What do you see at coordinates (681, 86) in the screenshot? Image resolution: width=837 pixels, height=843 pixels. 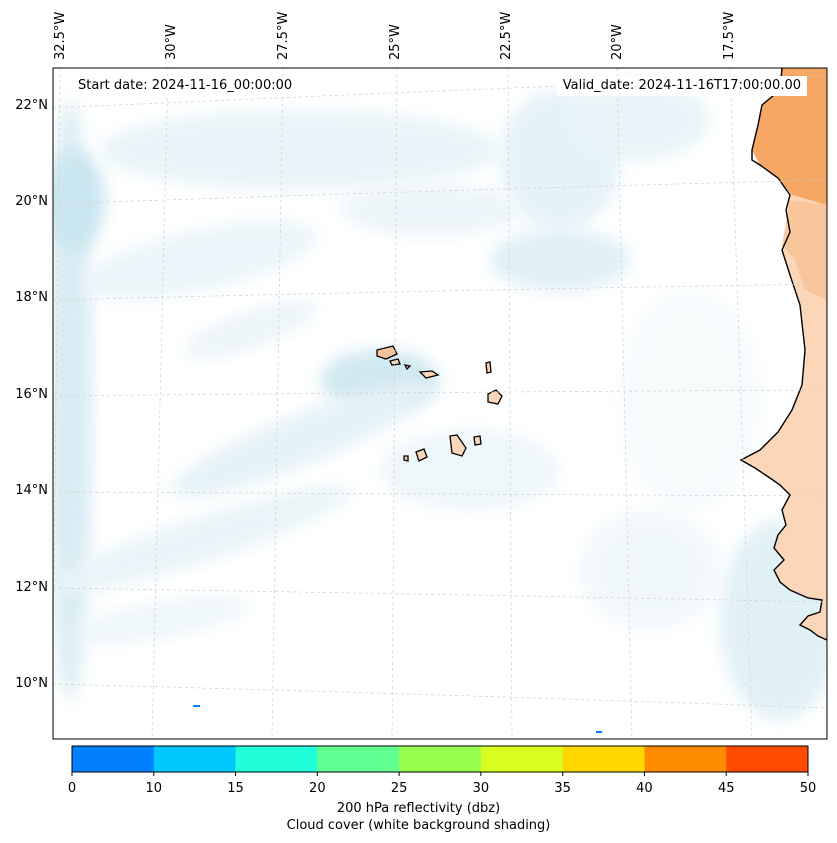 I see `valid-date-label: Valid_date: 2024-11-16T17:00:00.00` at bounding box center [681, 86].